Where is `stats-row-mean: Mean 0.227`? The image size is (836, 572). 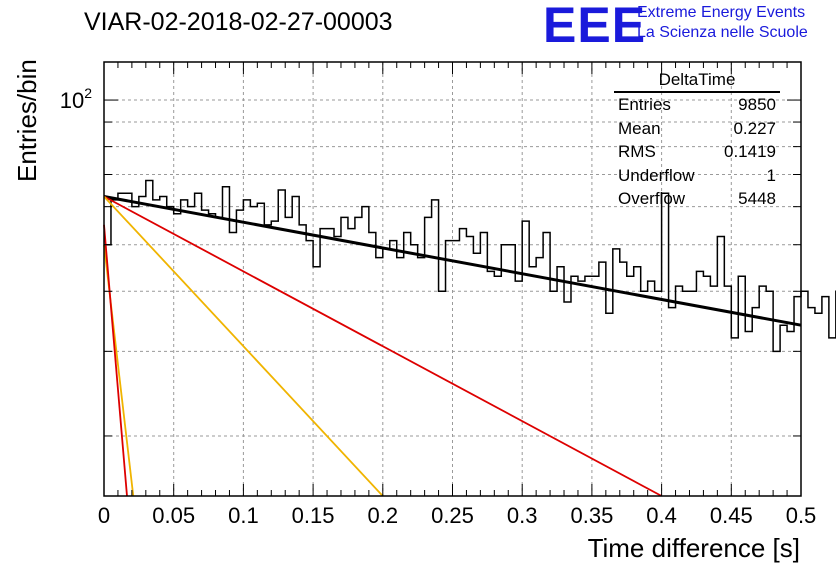 stats-row-mean: Mean 0.227 is located at coordinates (697, 129).